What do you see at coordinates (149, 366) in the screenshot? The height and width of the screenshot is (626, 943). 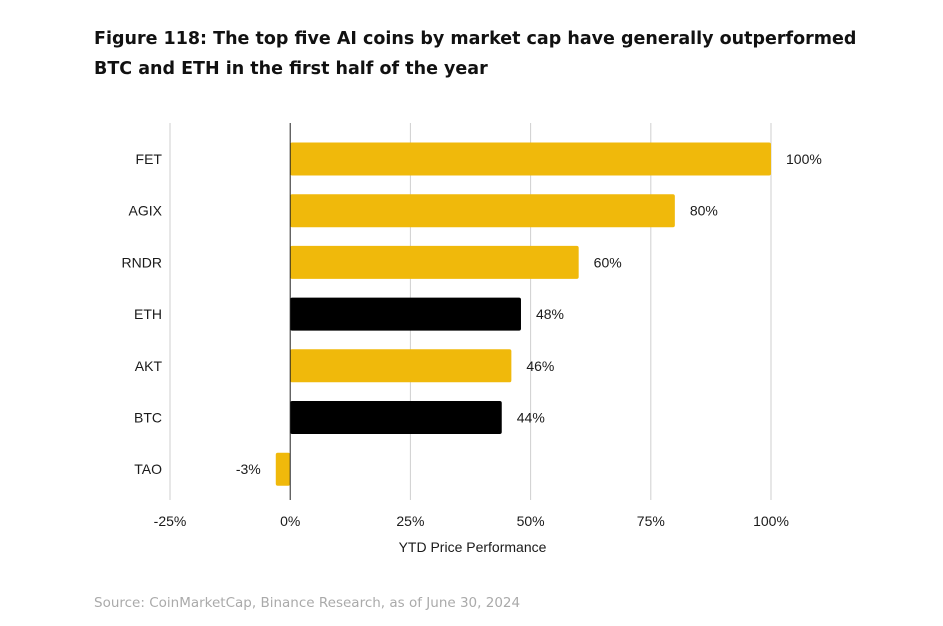 I see `category-label: AKT` at bounding box center [149, 366].